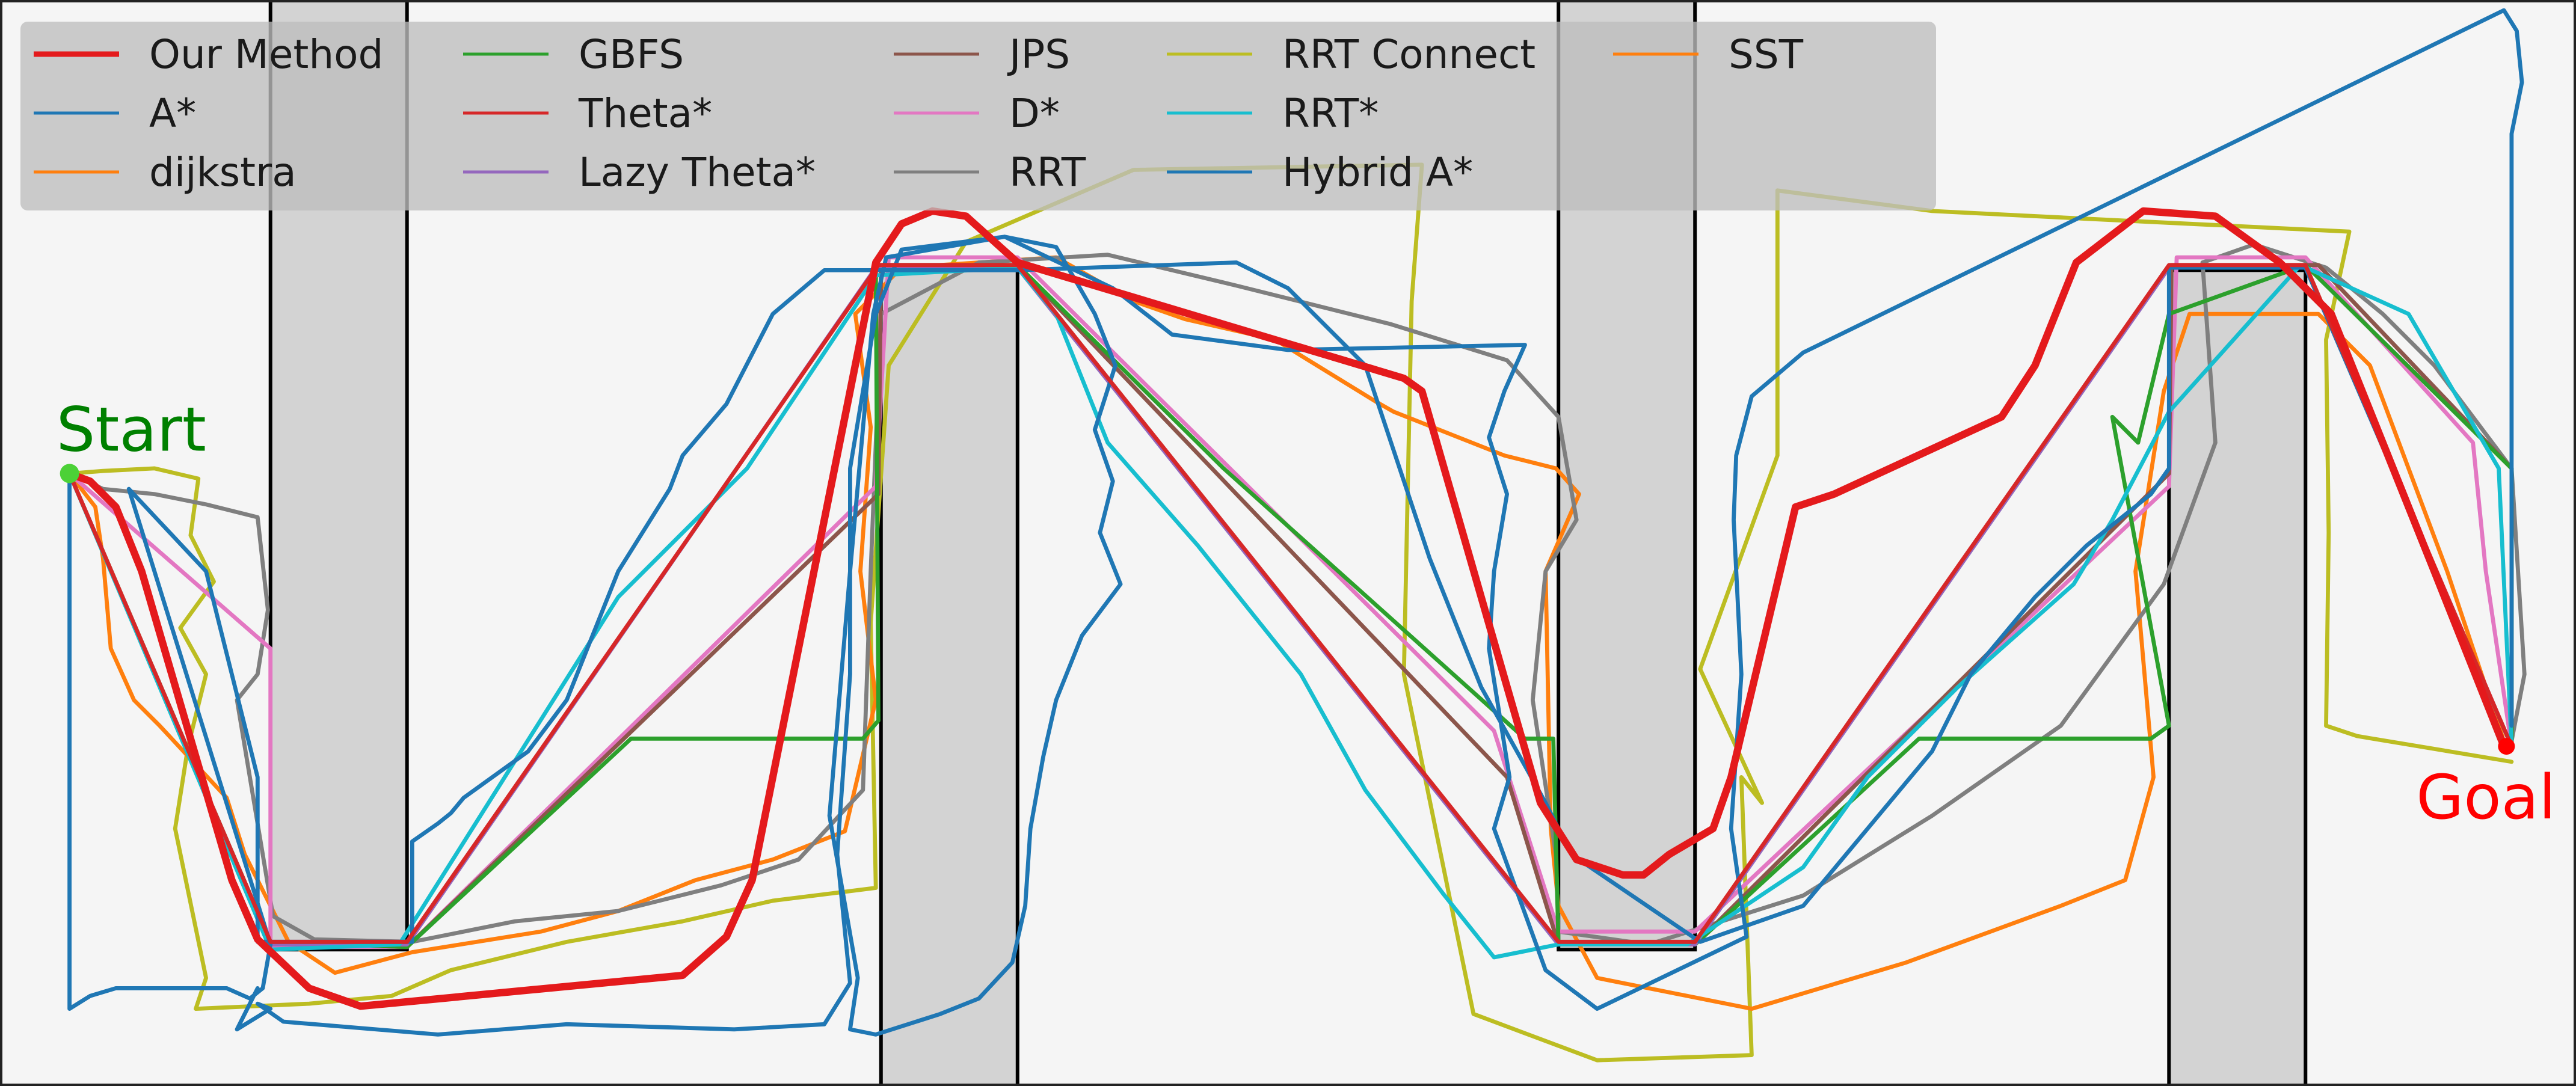 The image size is (2576, 1086). What do you see at coordinates (1331, 114) in the screenshot?
I see `legend-label-rrt: RRT*` at bounding box center [1331, 114].